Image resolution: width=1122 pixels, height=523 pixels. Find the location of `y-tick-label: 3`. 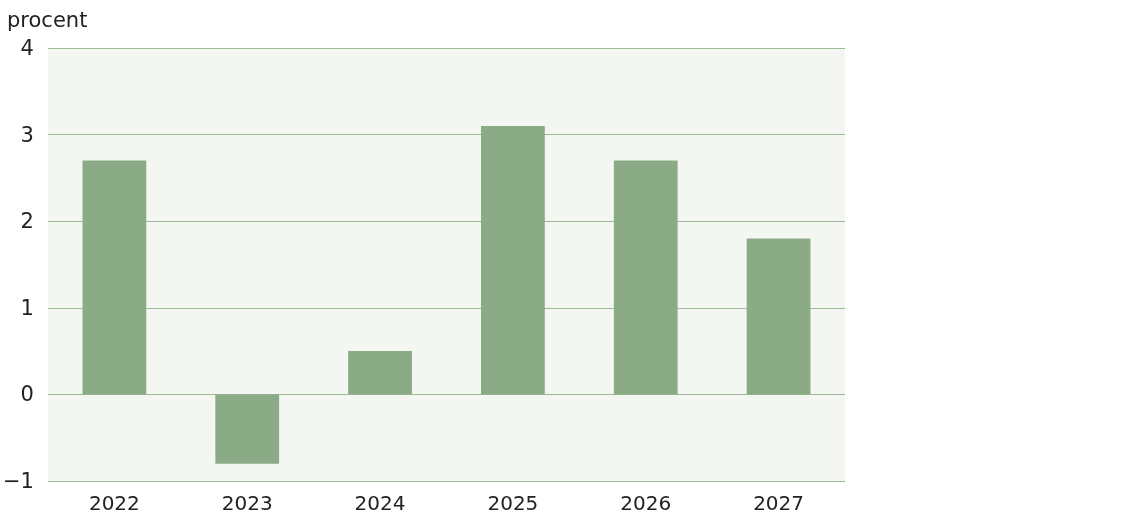

y-tick-label: 3 is located at coordinates (27, 134).